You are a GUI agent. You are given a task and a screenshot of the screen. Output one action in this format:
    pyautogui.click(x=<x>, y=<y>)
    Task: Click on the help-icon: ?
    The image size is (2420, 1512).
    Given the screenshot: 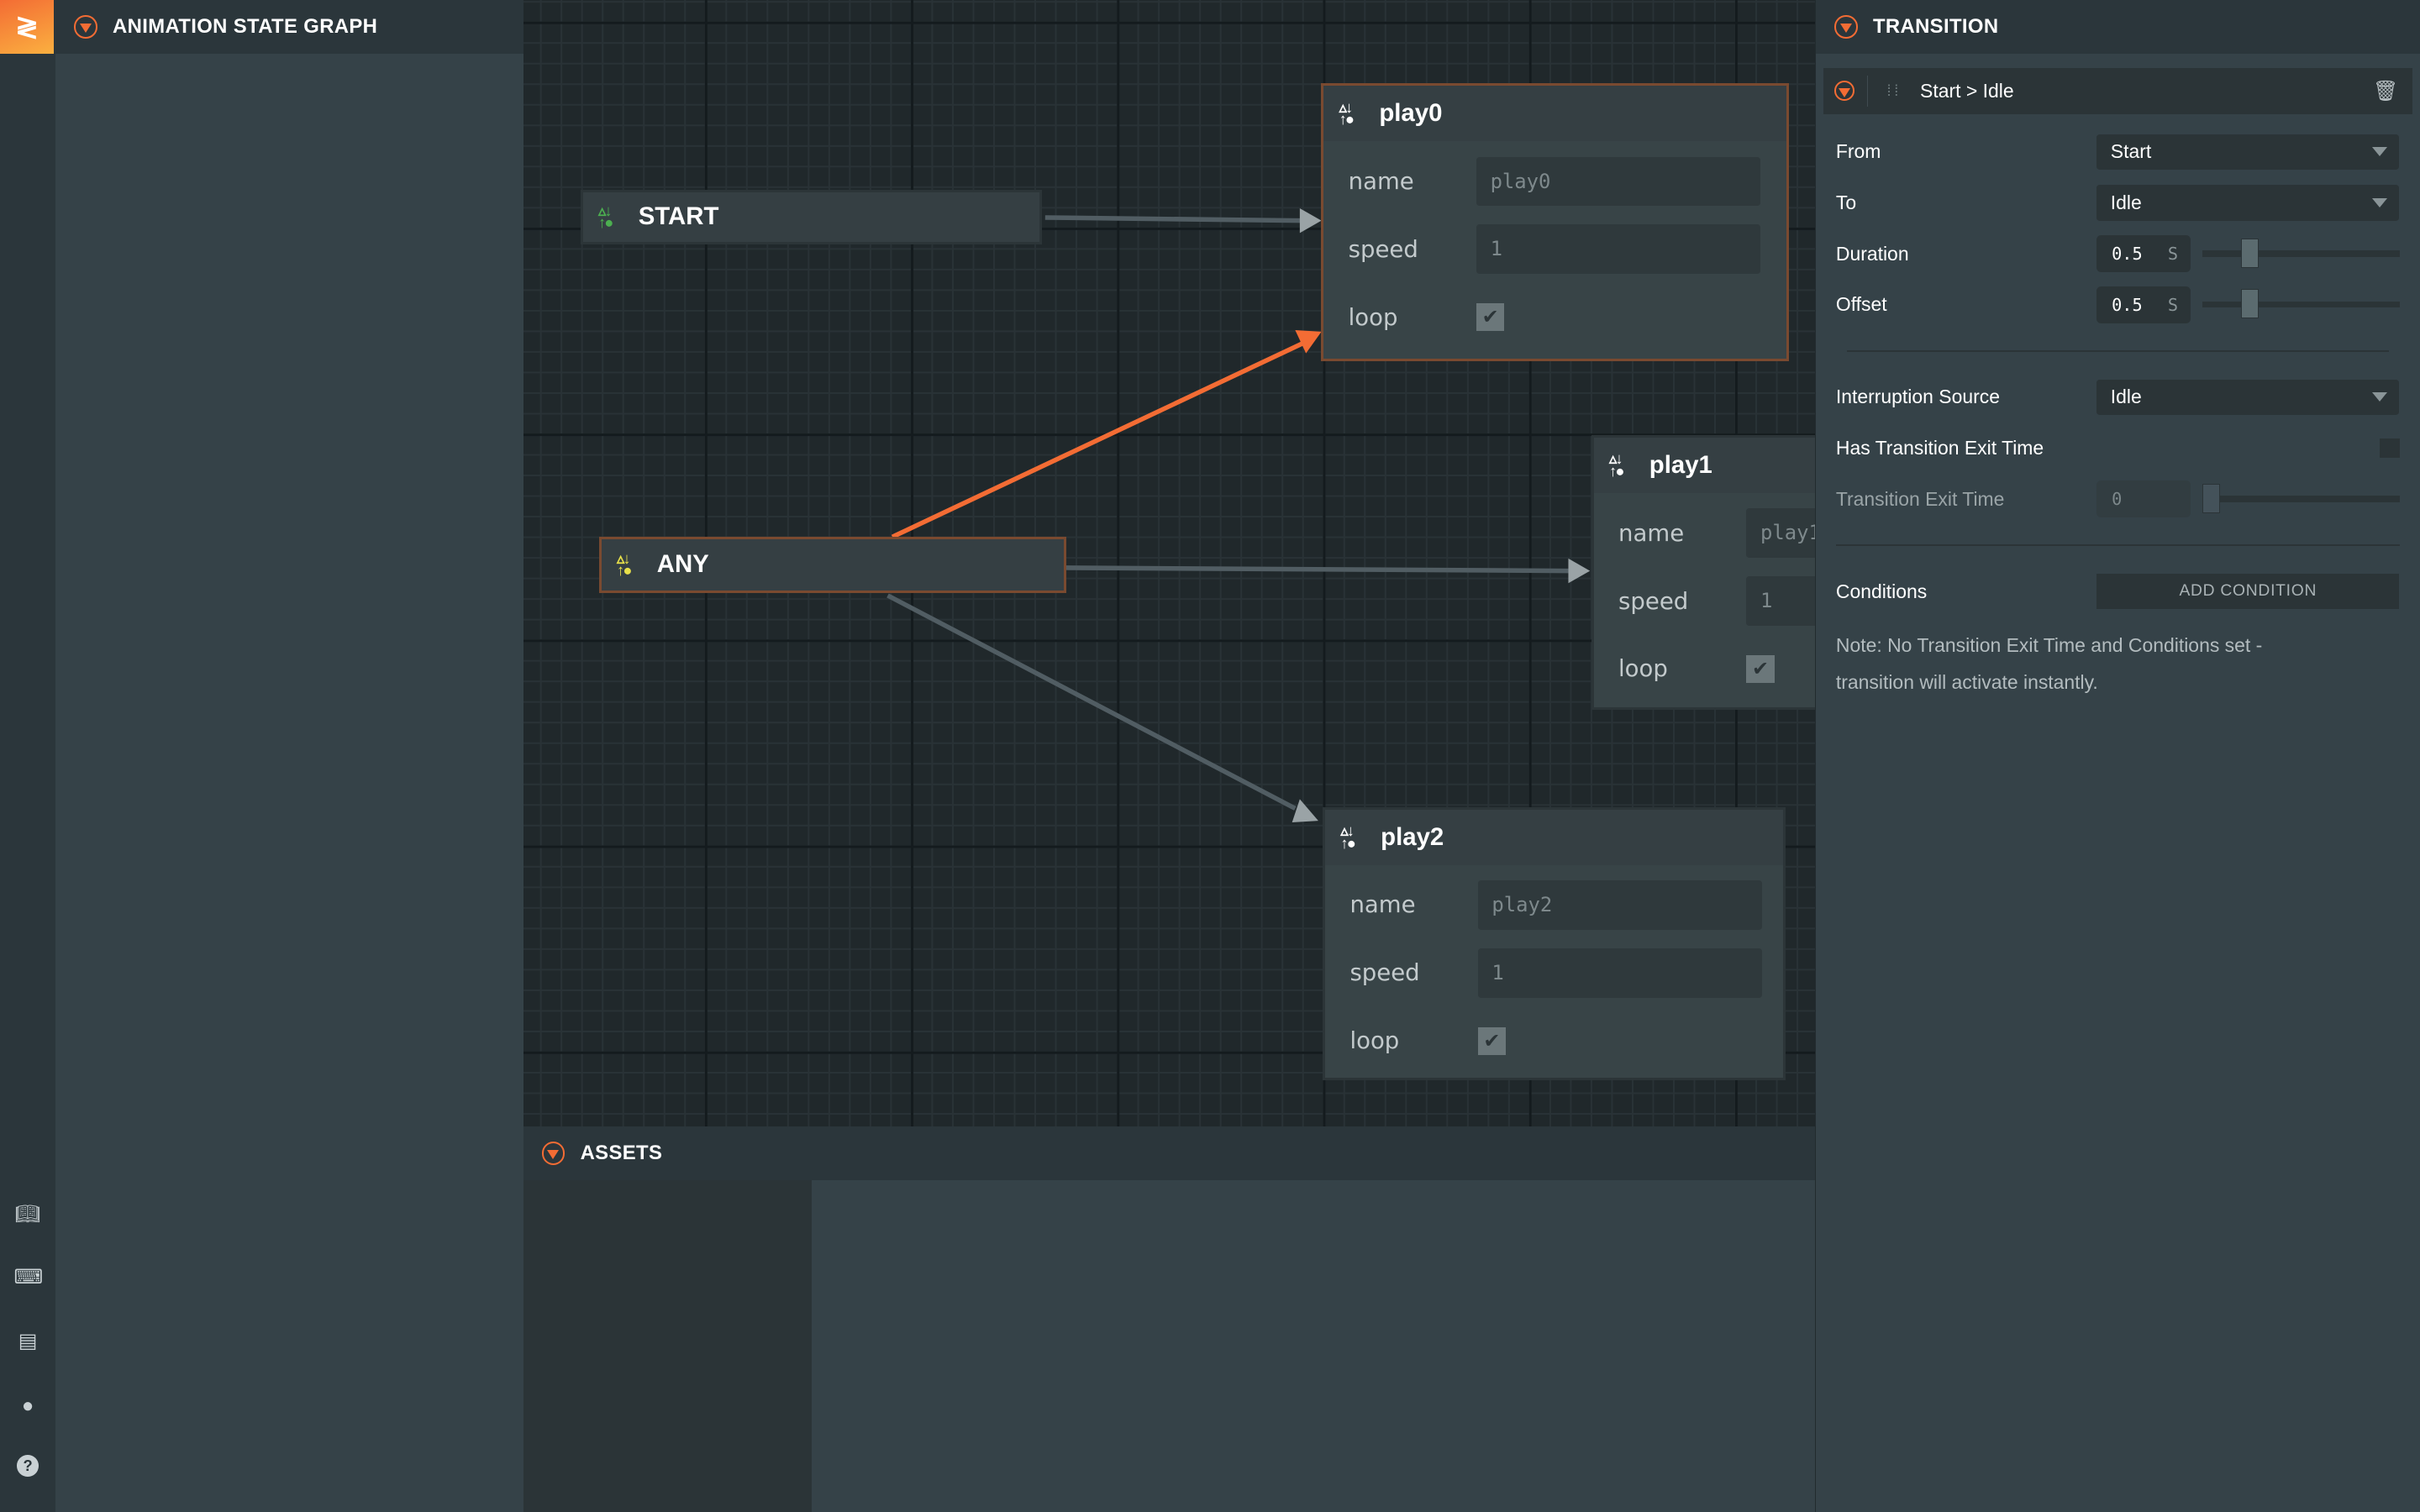 What is the action you would take?
    pyautogui.click(x=28, y=1466)
    